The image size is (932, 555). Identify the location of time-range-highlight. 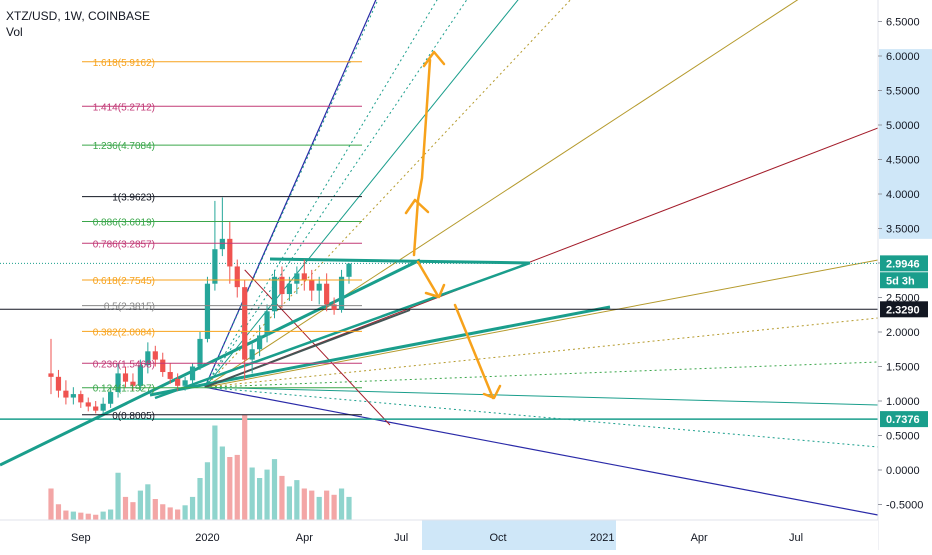
(519, 535).